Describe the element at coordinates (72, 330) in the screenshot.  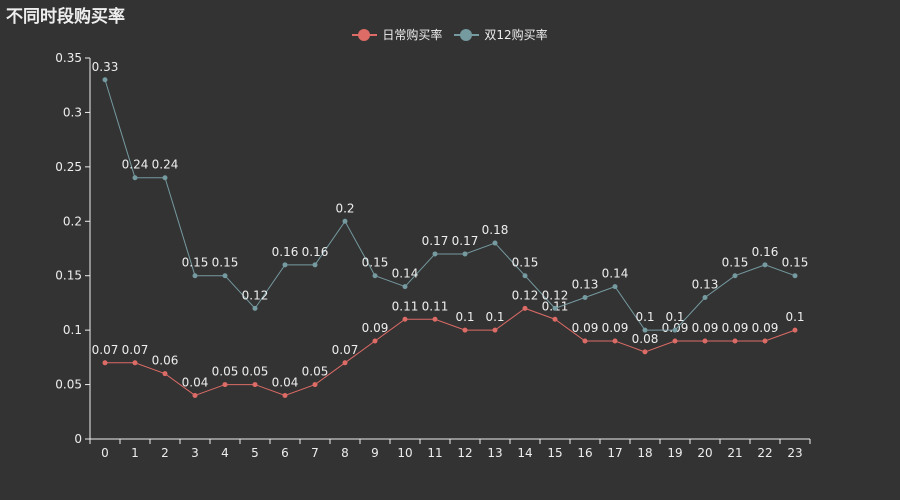
I see `y-tick-label: 0.1` at that location.